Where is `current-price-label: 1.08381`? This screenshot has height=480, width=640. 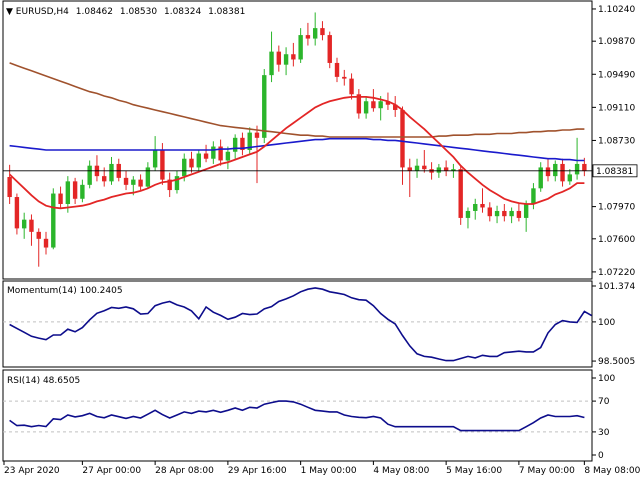
current-price-label: 1.08381 is located at coordinates (614, 172).